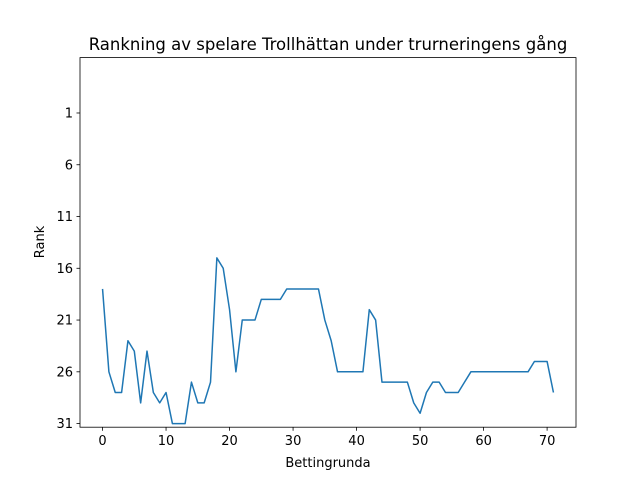 This screenshot has width=640, height=480. I want to click on x-tick-label: 70, so click(547, 441).